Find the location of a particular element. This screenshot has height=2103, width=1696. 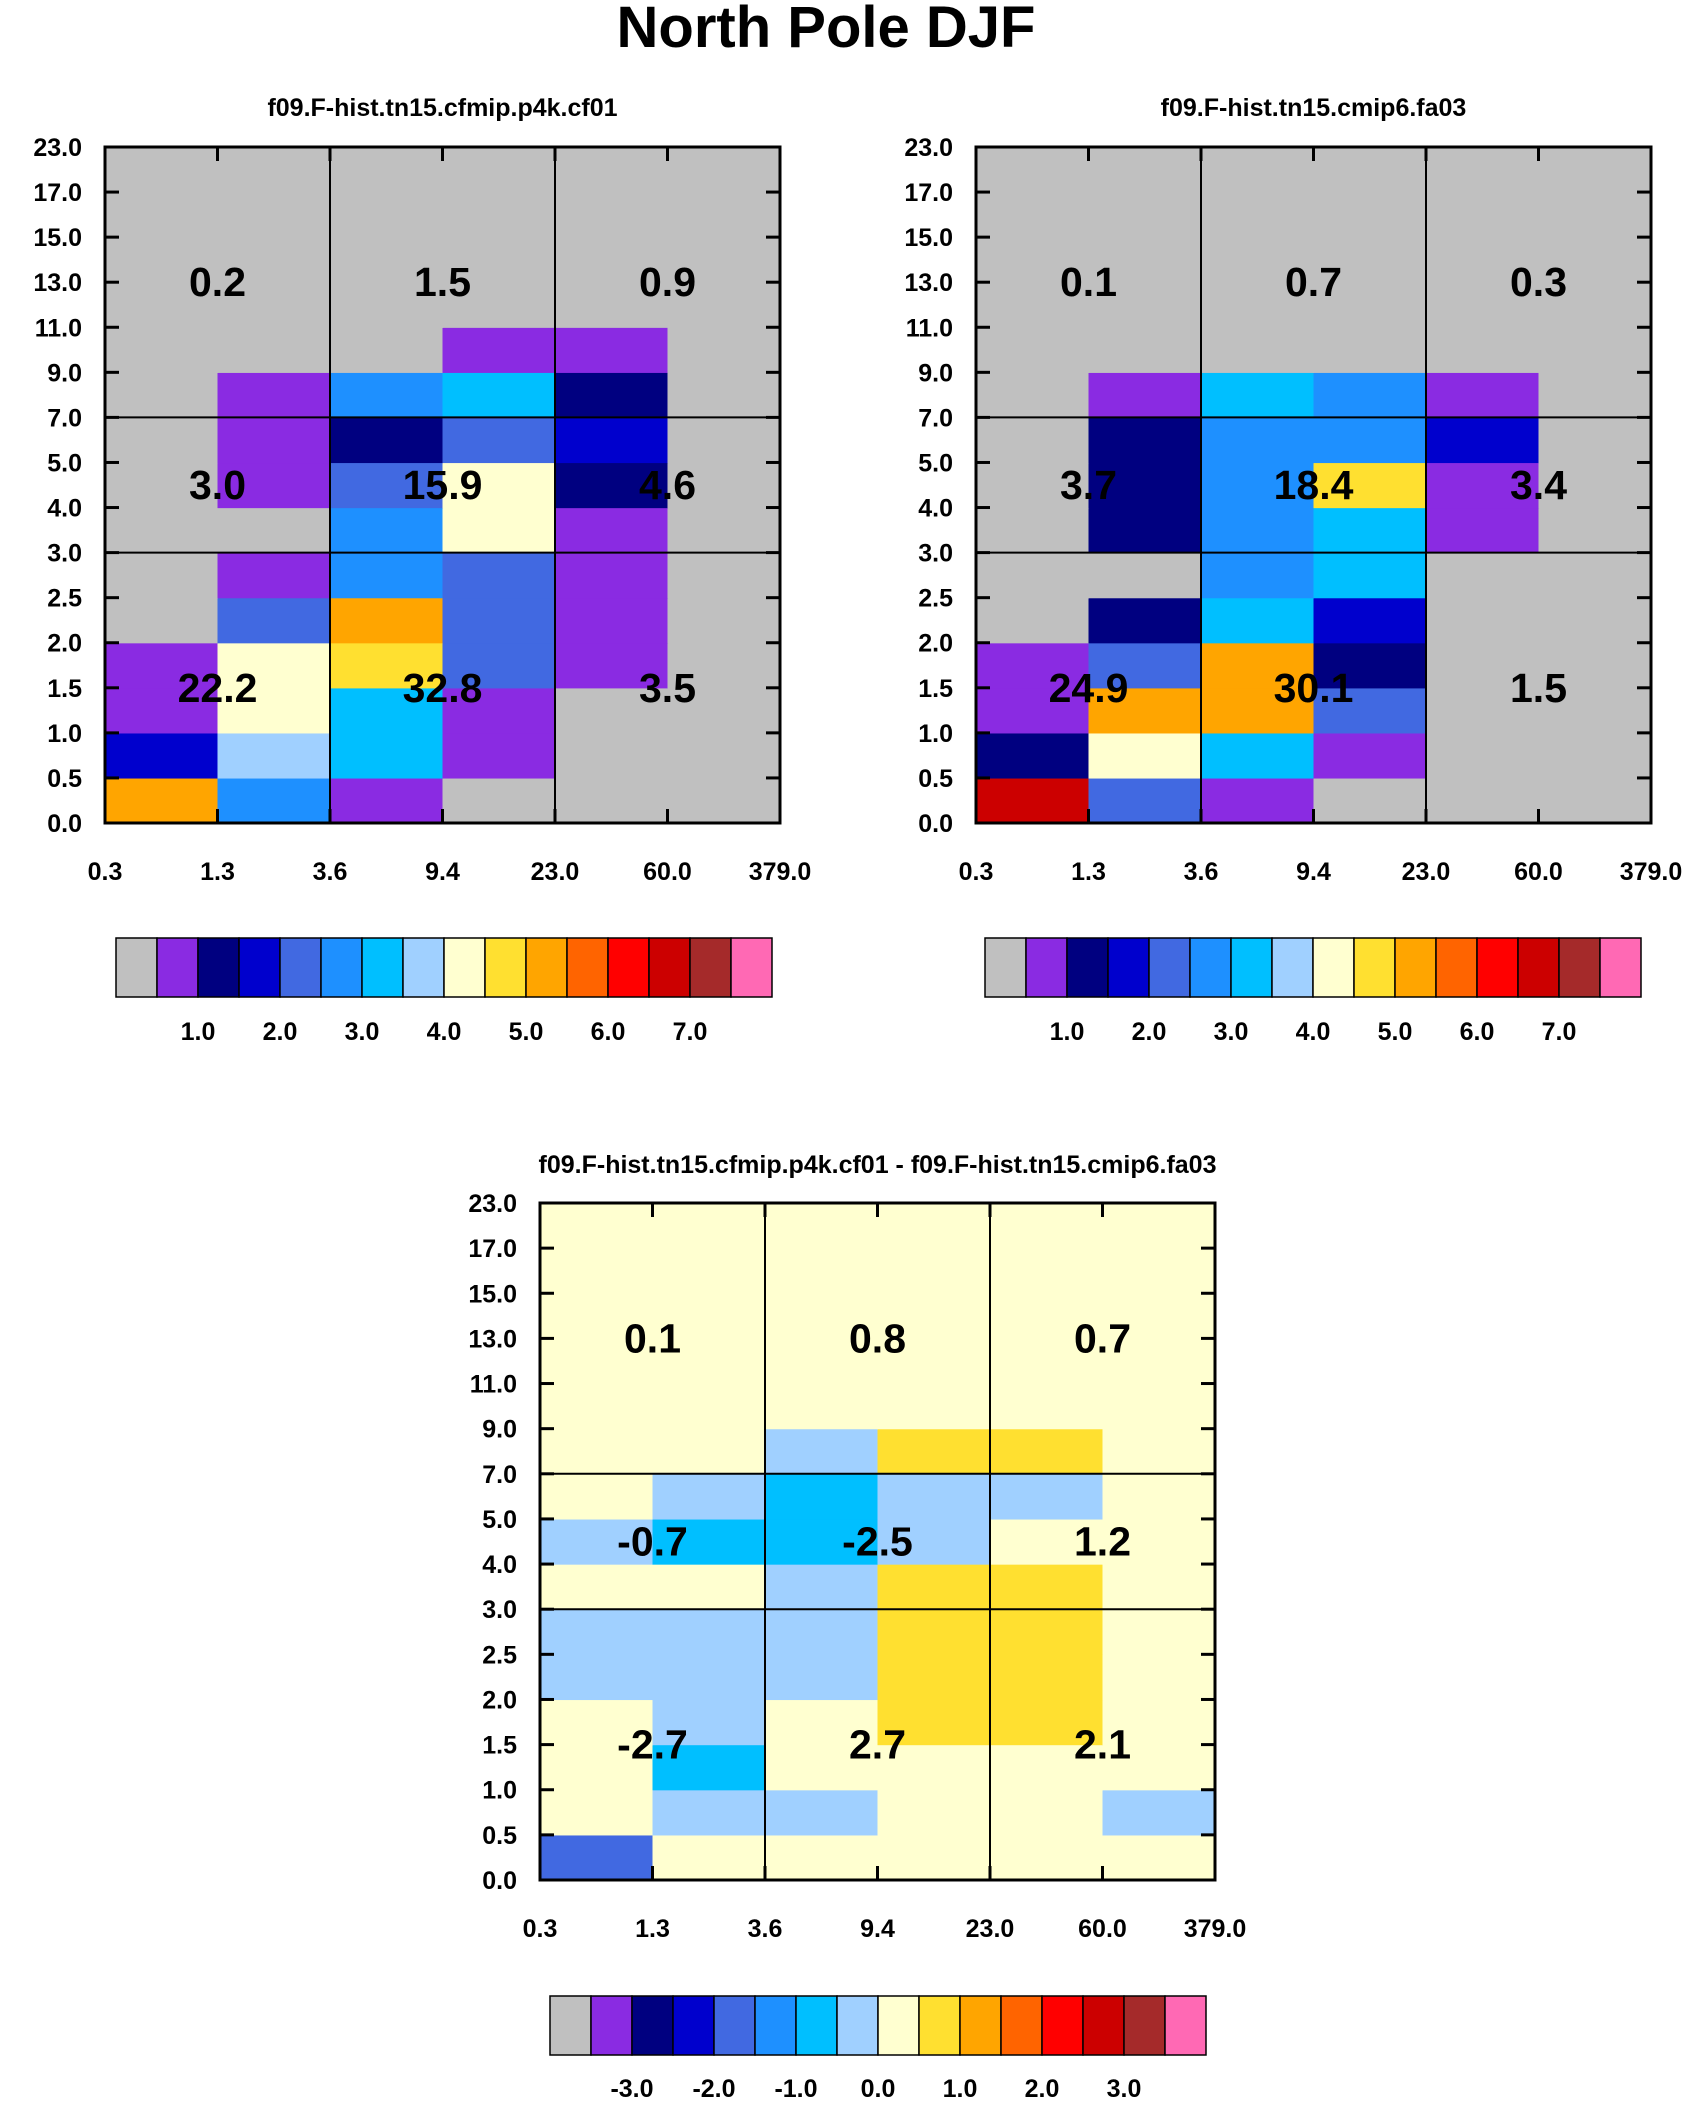

x-tick-label: 1.3 is located at coordinates (217, 872).